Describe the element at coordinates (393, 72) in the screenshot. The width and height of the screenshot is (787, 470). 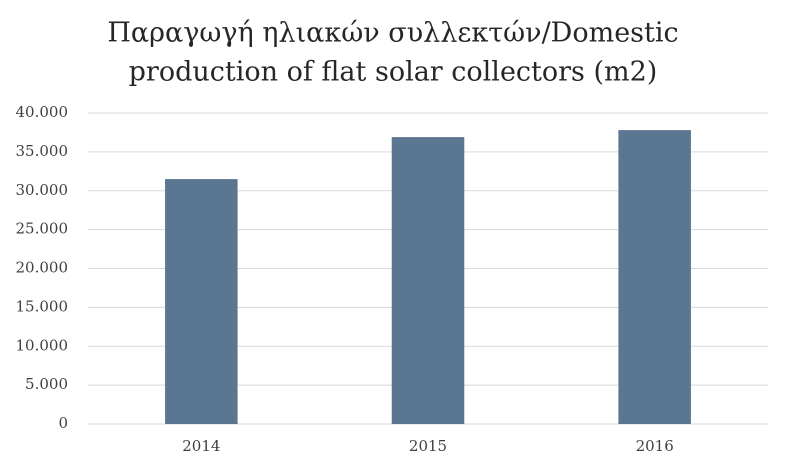
I see `chart-title: production of flat solar collectors (m2)` at that location.